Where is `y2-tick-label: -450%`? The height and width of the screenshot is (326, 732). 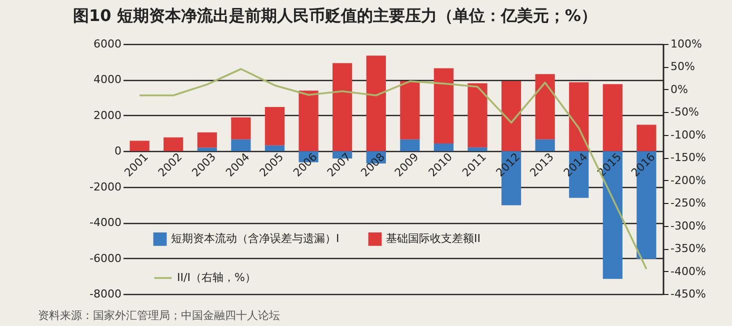 y2-tick-label: -450% is located at coordinates (688, 294).